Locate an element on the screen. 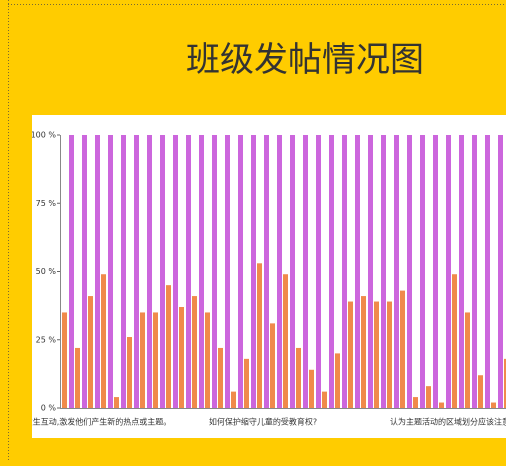 This screenshot has height=466, width=506. x-tick-label: 儿发生互动,激发他们产生新的热点或主题。 is located at coordinates (94, 422).